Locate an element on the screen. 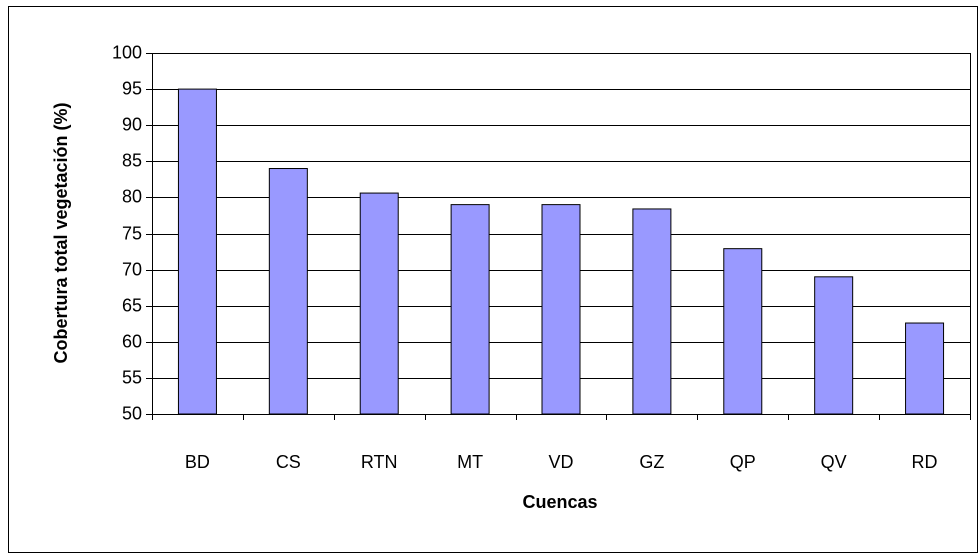 The image size is (979, 554). x-tick-label: RD is located at coordinates (925, 462).